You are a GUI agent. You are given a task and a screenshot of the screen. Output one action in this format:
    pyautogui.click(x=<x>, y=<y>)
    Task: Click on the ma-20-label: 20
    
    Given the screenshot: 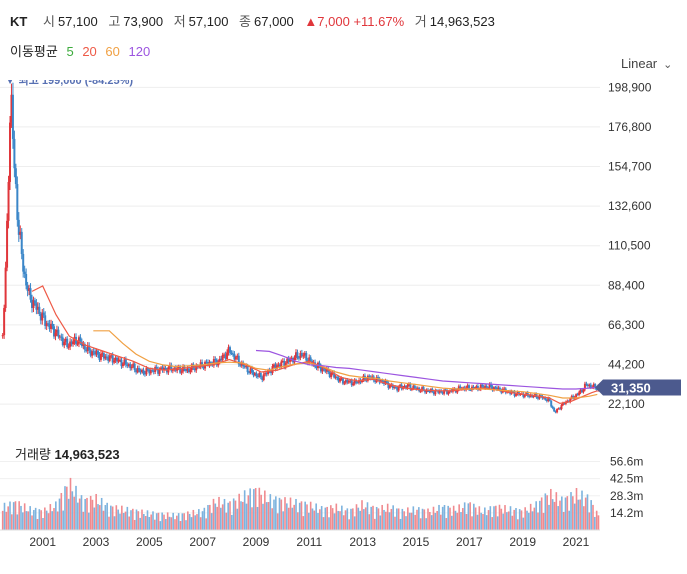 What is the action you would take?
    pyautogui.click(x=89, y=51)
    